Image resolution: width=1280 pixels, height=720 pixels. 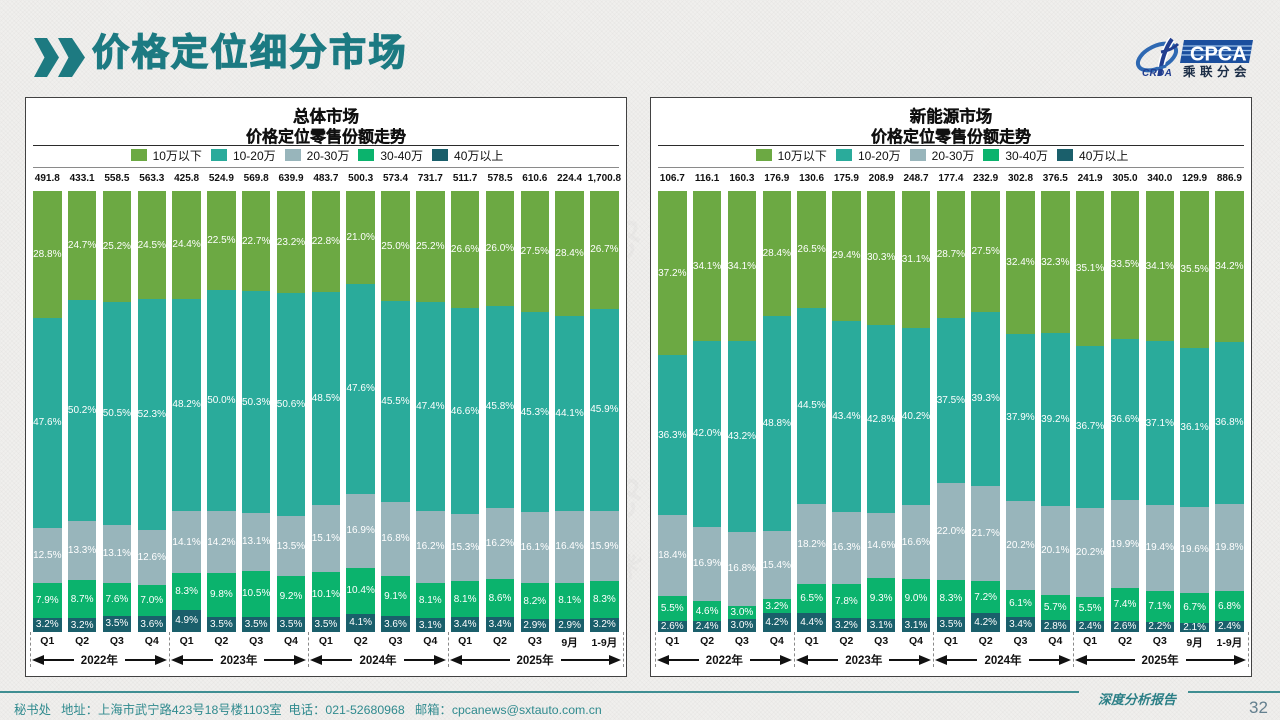 I want to click on svg-text: CRDA, so click(x=1157, y=73).